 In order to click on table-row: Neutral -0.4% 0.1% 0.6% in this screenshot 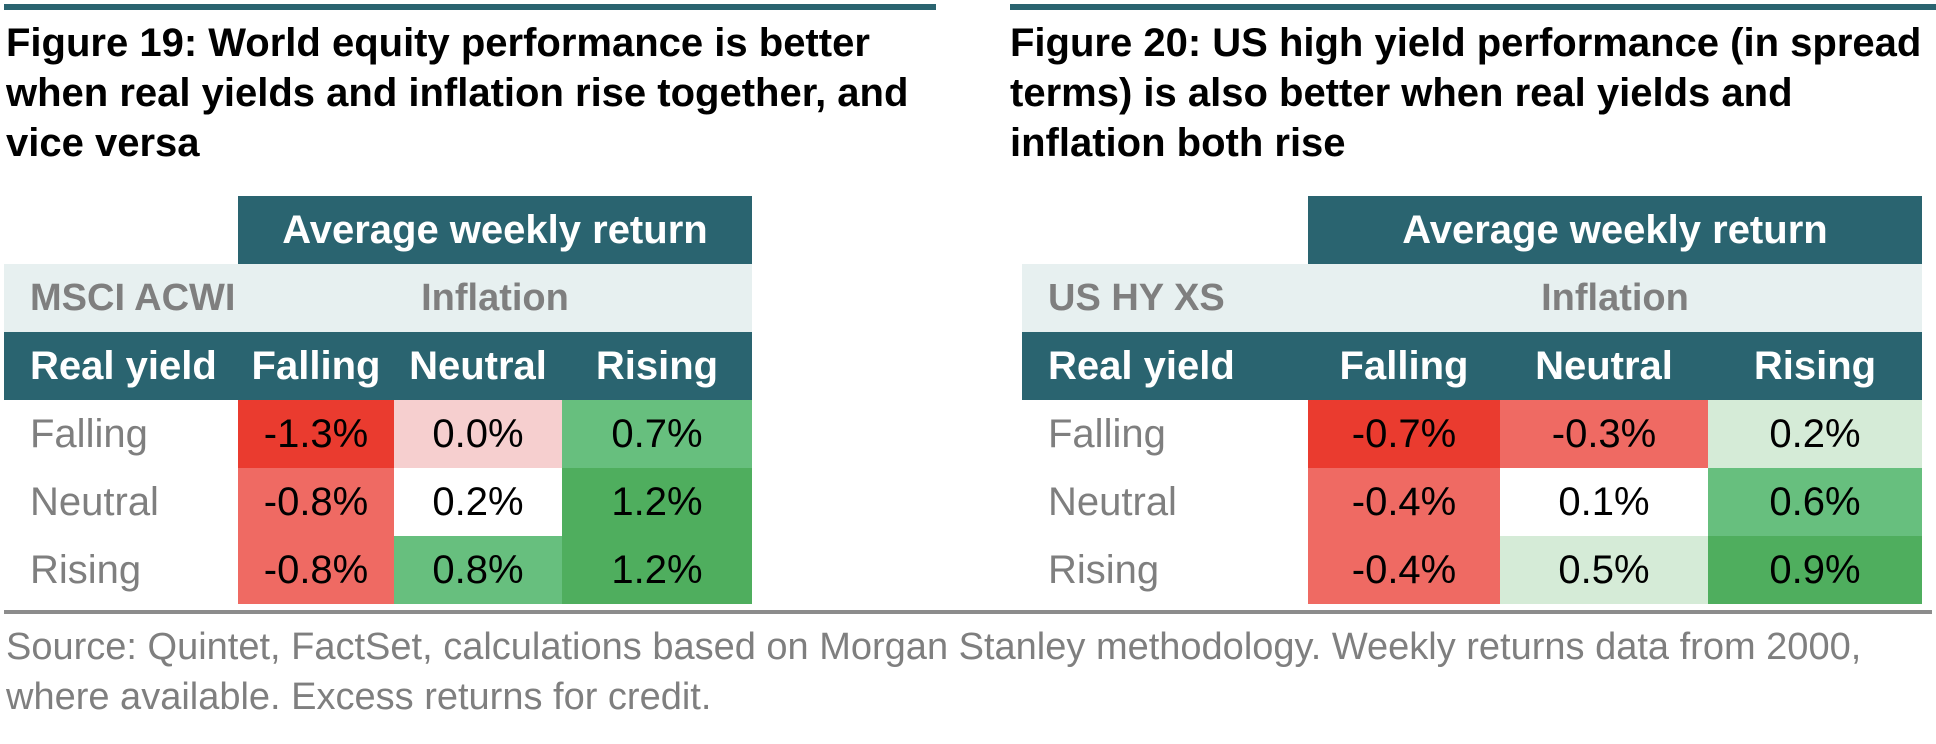, I will do `click(1472, 502)`.